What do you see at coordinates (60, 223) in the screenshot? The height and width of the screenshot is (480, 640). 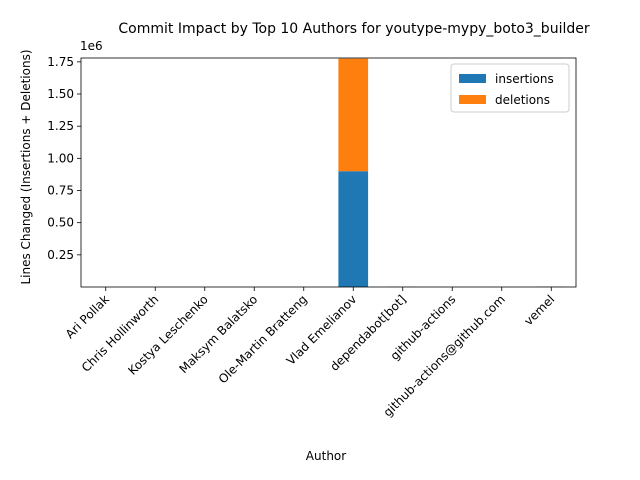 I see `y-tick-label: 0.50` at bounding box center [60, 223].